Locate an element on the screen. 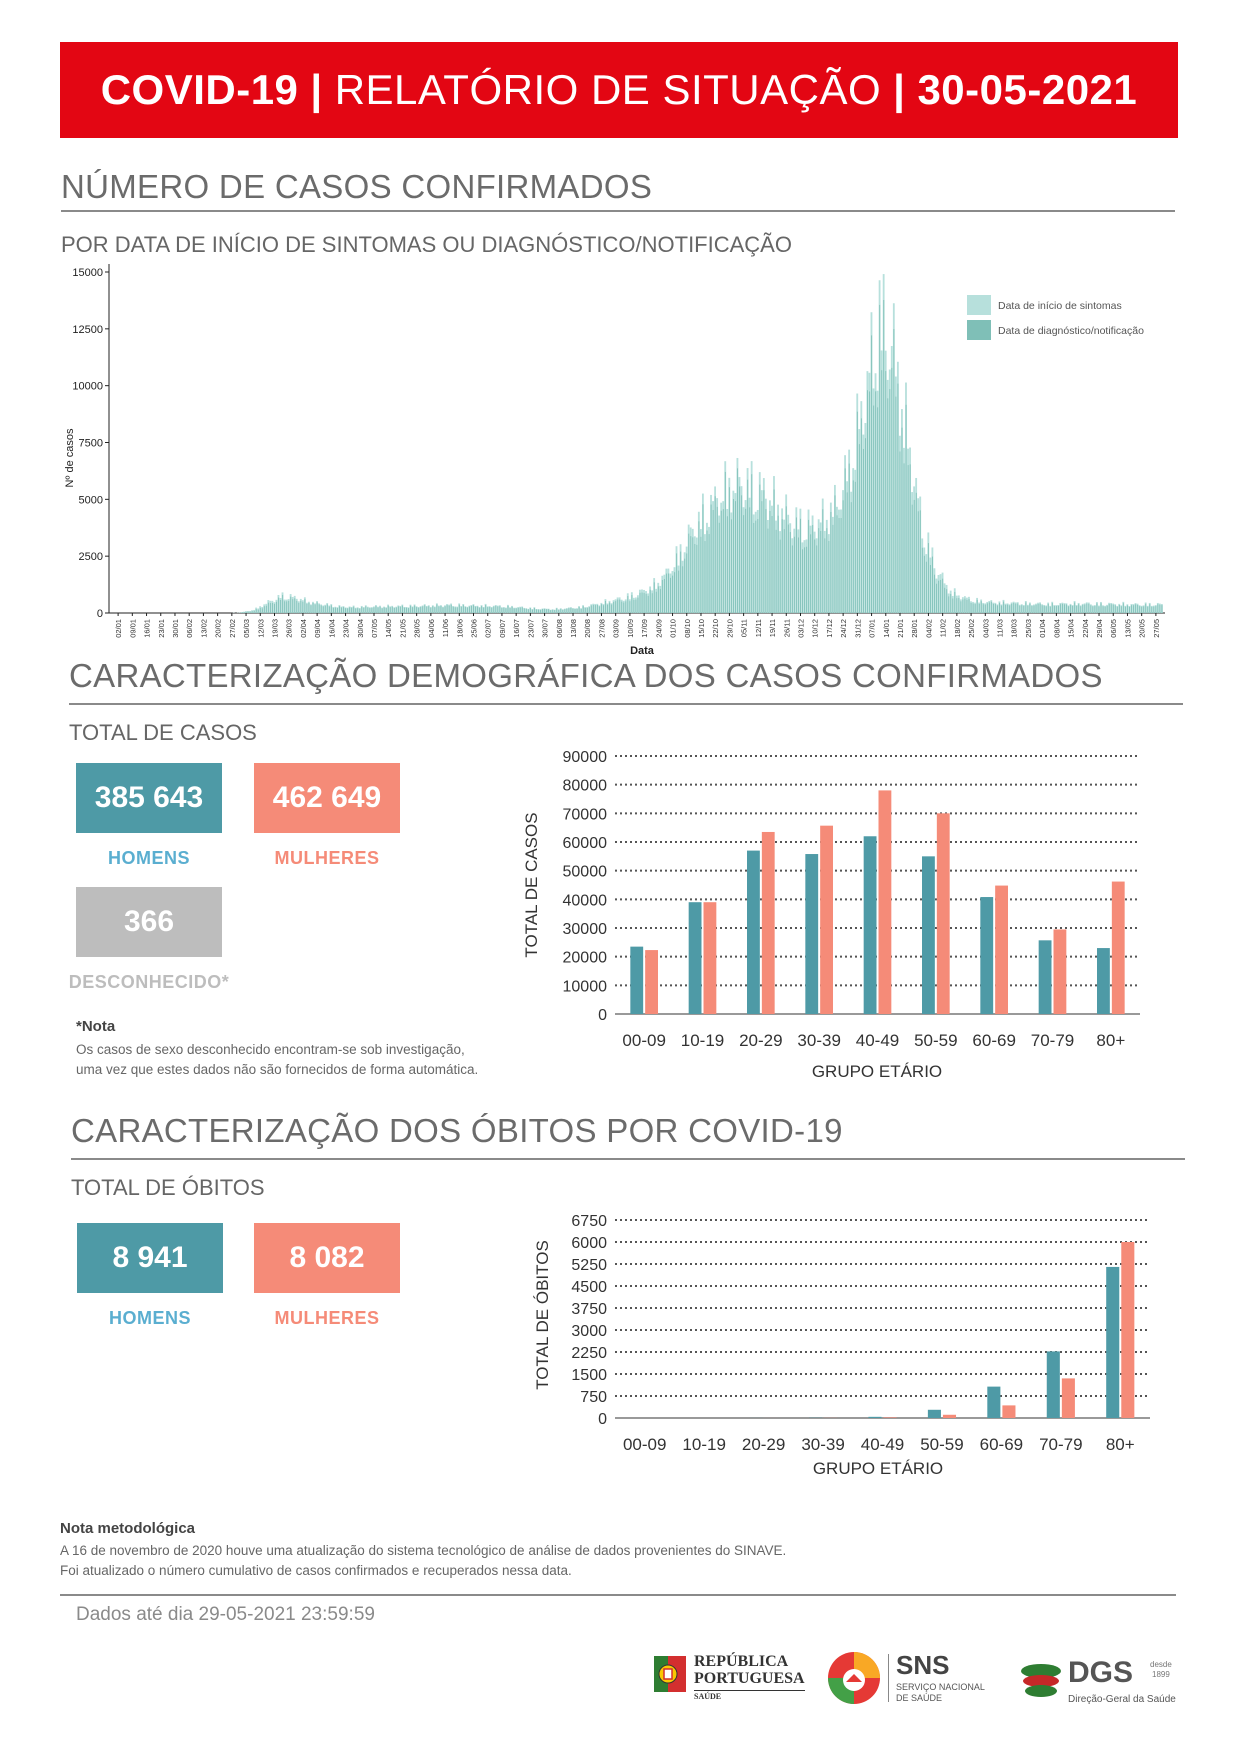 This screenshot has width=1240, height=1754. unknown-cases-label: DESCONHECIDO* is located at coordinates (149, 982).